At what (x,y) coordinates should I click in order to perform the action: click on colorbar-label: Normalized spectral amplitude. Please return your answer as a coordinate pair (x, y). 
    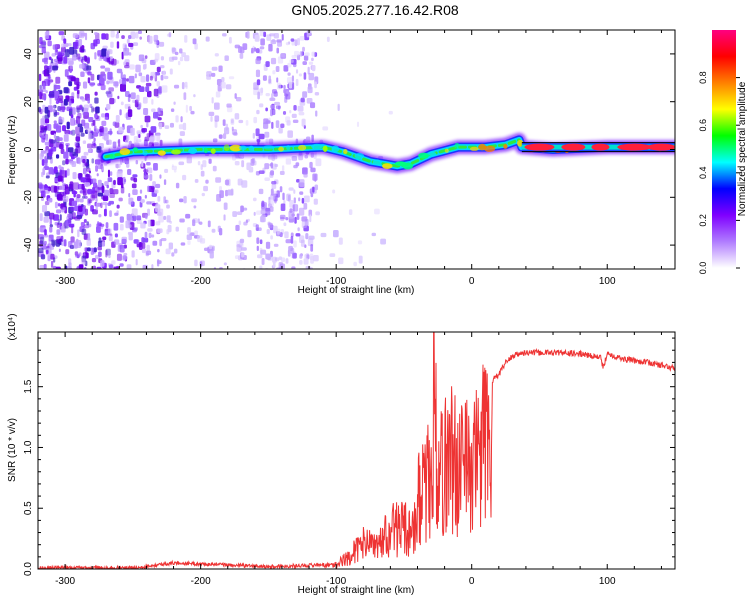
    Looking at the image, I should click on (742, 148).